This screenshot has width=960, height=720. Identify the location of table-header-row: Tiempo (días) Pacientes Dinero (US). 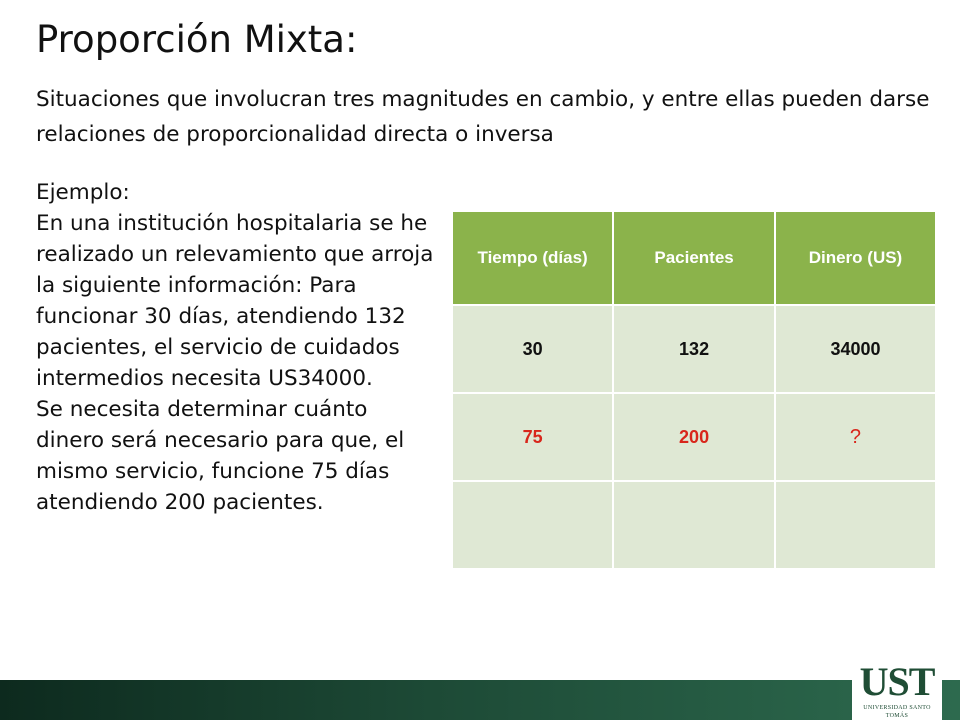
(694, 258).